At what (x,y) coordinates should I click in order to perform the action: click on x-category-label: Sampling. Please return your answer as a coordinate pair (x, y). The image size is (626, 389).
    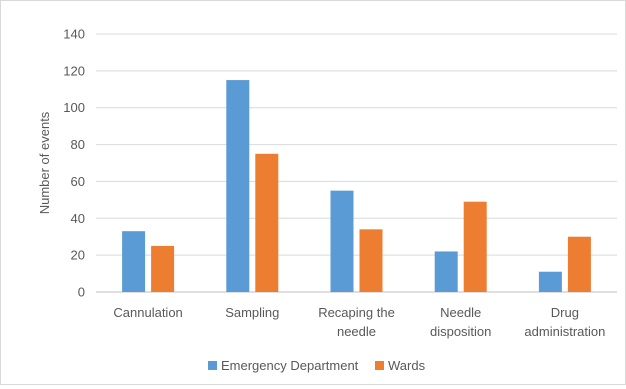
    Looking at the image, I should click on (252, 312).